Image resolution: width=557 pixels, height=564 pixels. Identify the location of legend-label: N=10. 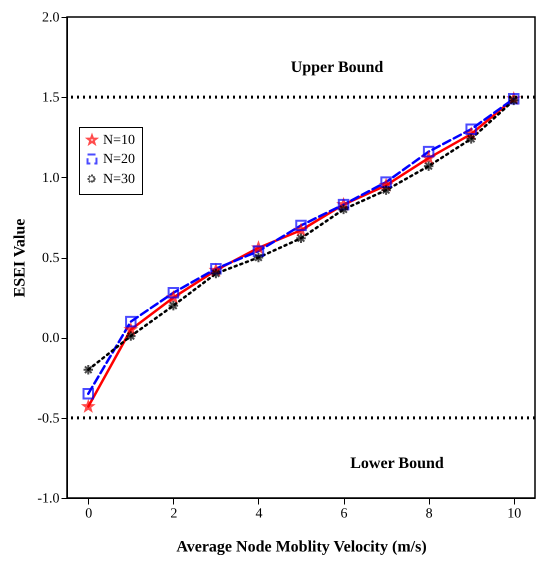
(119, 140).